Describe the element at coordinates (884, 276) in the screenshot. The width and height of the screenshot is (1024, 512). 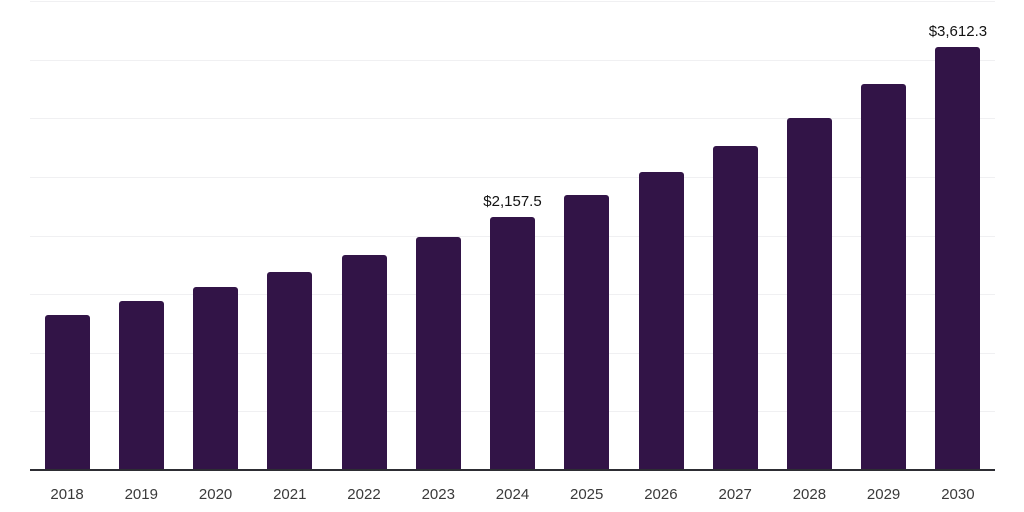
I see `bar-2029` at that location.